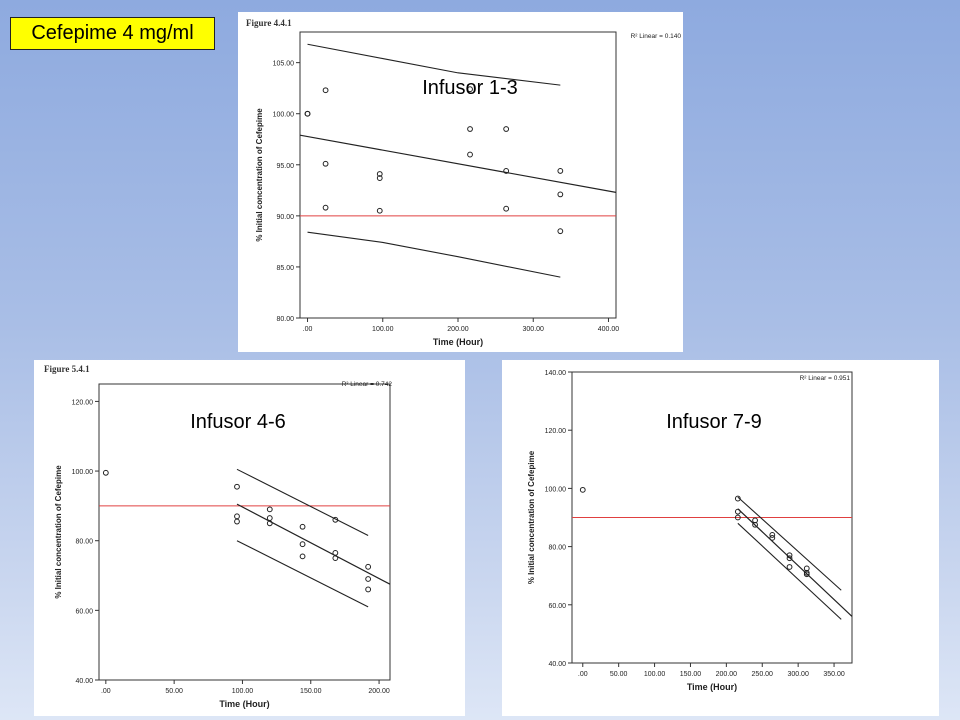  I want to click on y-tick-label: 95.00, so click(285, 166).